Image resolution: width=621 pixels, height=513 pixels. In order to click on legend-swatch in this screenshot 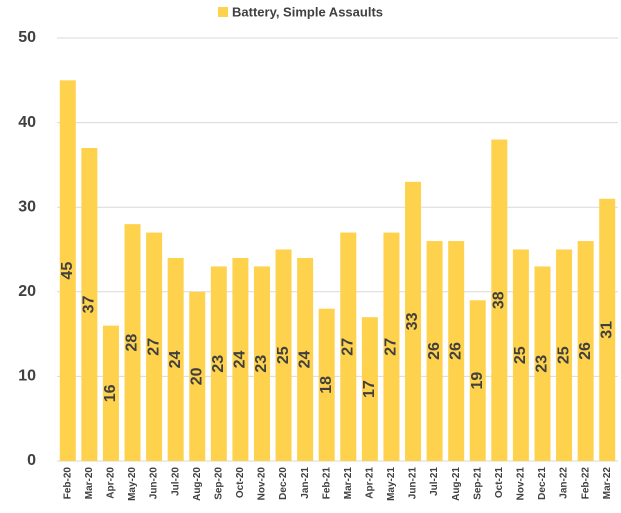, I will do `click(223, 12)`.